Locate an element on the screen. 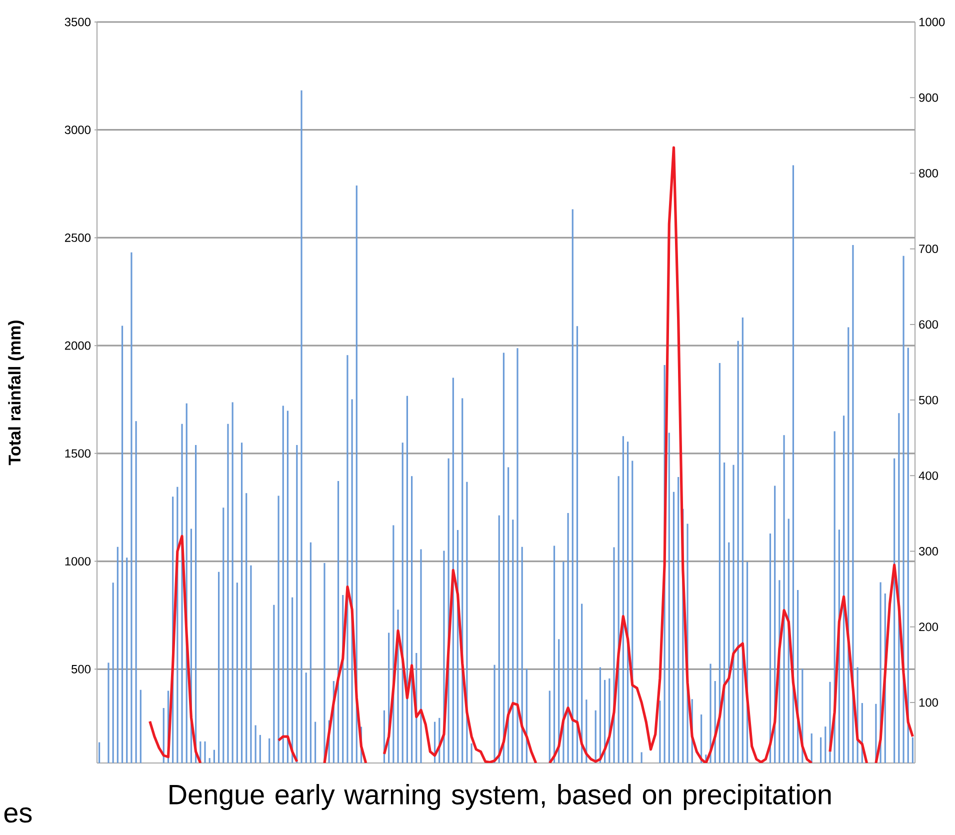 This screenshot has height=835, width=955. y-tick-label: 2000 is located at coordinates (77, 345).